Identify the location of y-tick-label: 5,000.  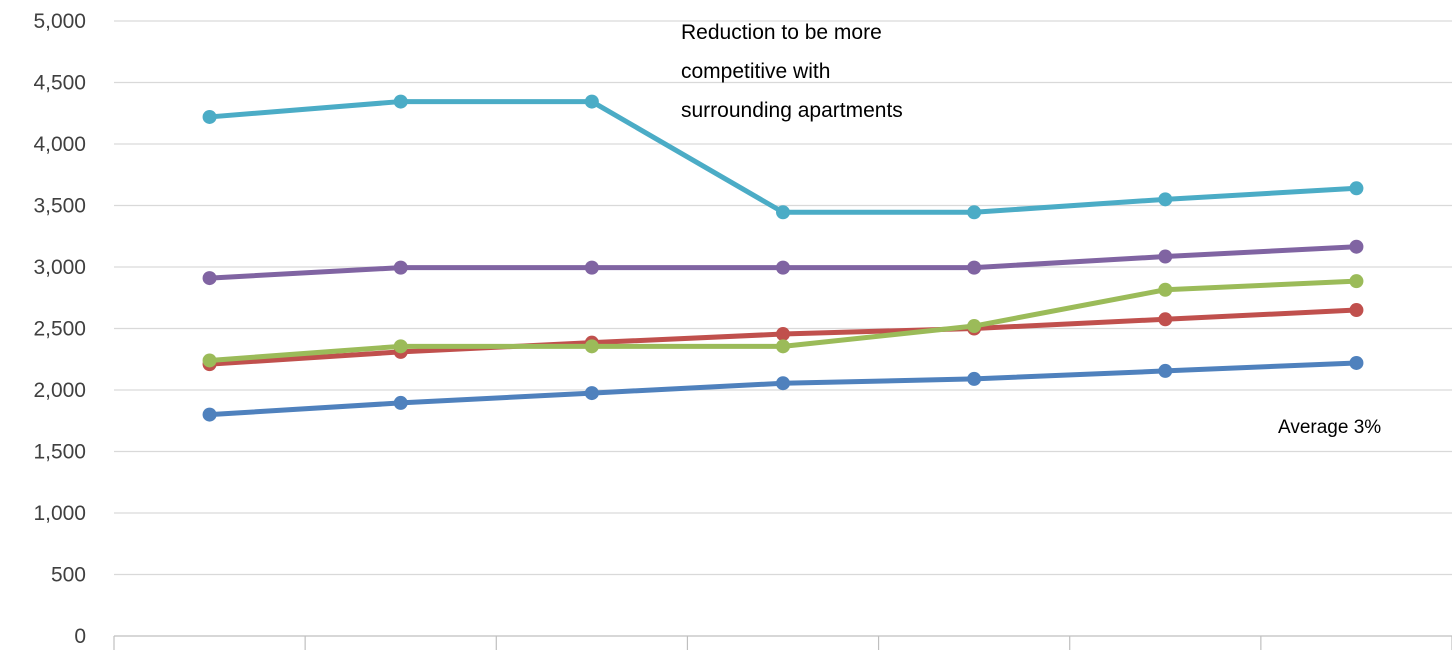
(59, 21).